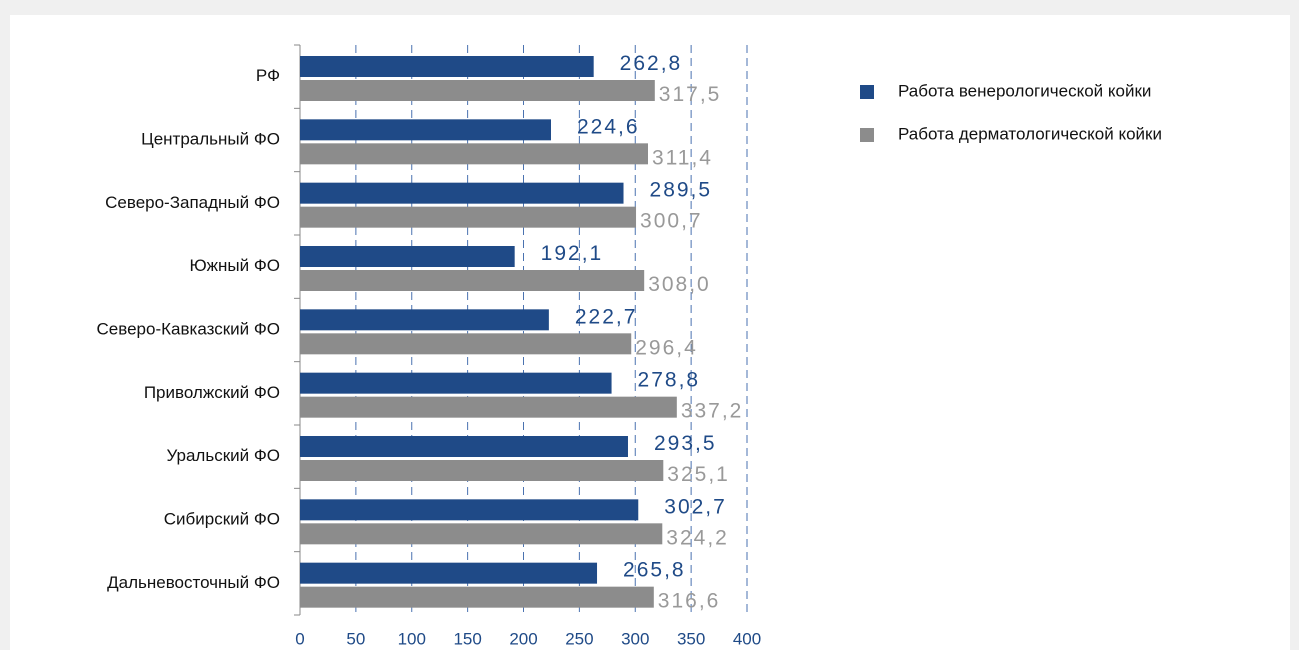 This screenshot has width=1299, height=650. Describe the element at coordinates (685, 443) in the screenshot. I see `data-label: 293,5` at that location.